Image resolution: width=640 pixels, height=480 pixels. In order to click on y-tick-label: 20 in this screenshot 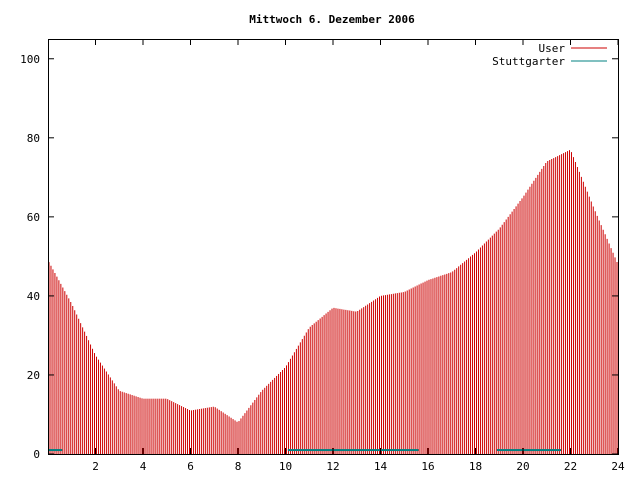, I will do `click(33, 375)`.